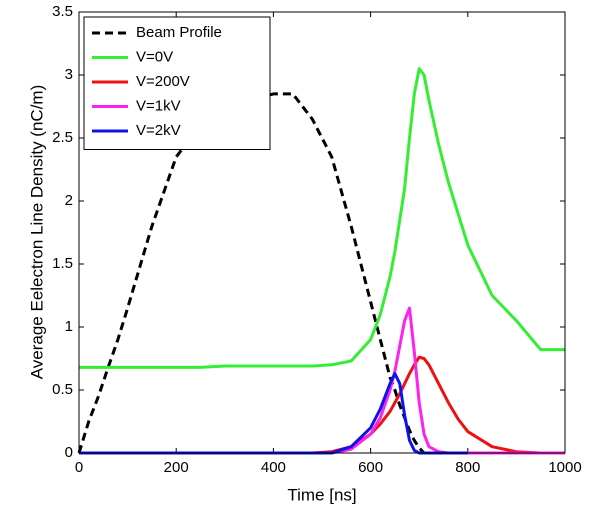 This screenshot has height=516, width=590. What do you see at coordinates (69, 200) in the screenshot?
I see `y-tick-label: 2` at bounding box center [69, 200].